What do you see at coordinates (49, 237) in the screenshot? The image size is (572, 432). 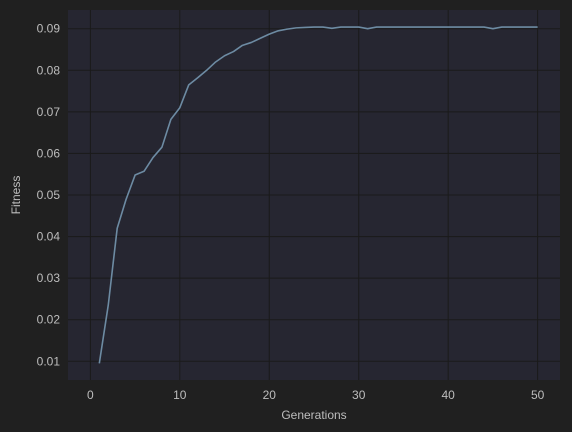 I see `y-tick-label: 0.04` at bounding box center [49, 237].